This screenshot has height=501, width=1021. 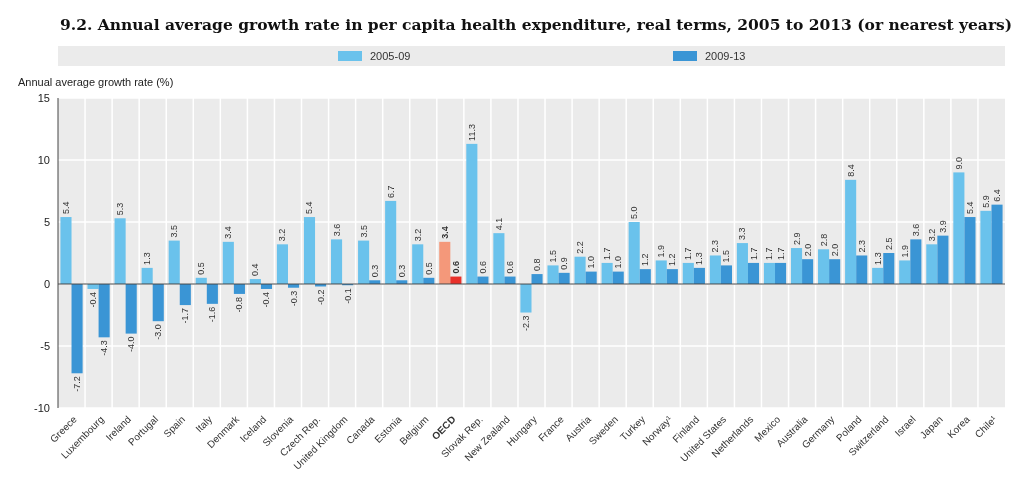 I want to click on data-label: 3.3, so click(x=742, y=234).